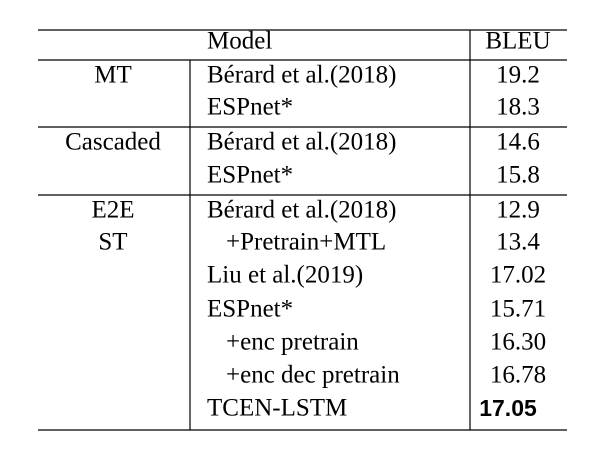  Describe the element at coordinates (518, 342) in the screenshot. I see `bleu-cell: 16.30` at that location.